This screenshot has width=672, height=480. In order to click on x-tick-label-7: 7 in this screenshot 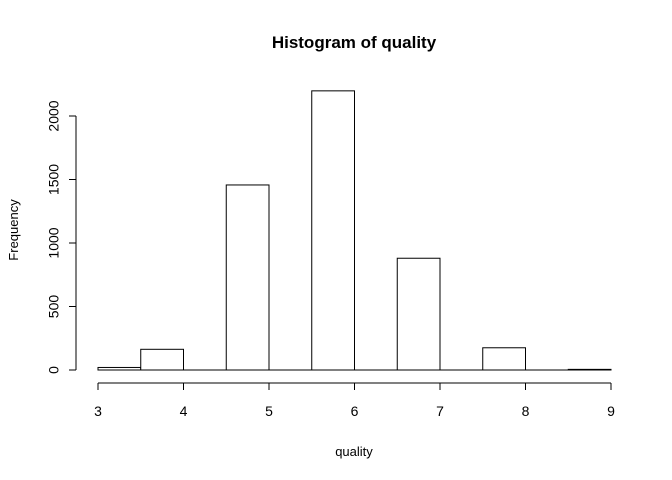, I will do `click(440, 411)`.